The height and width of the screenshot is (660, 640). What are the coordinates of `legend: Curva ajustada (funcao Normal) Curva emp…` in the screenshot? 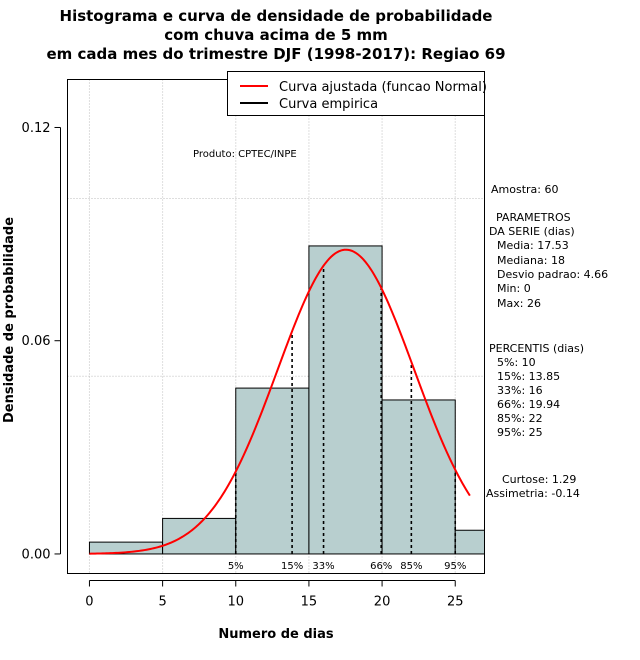 It's located at (357, 93).